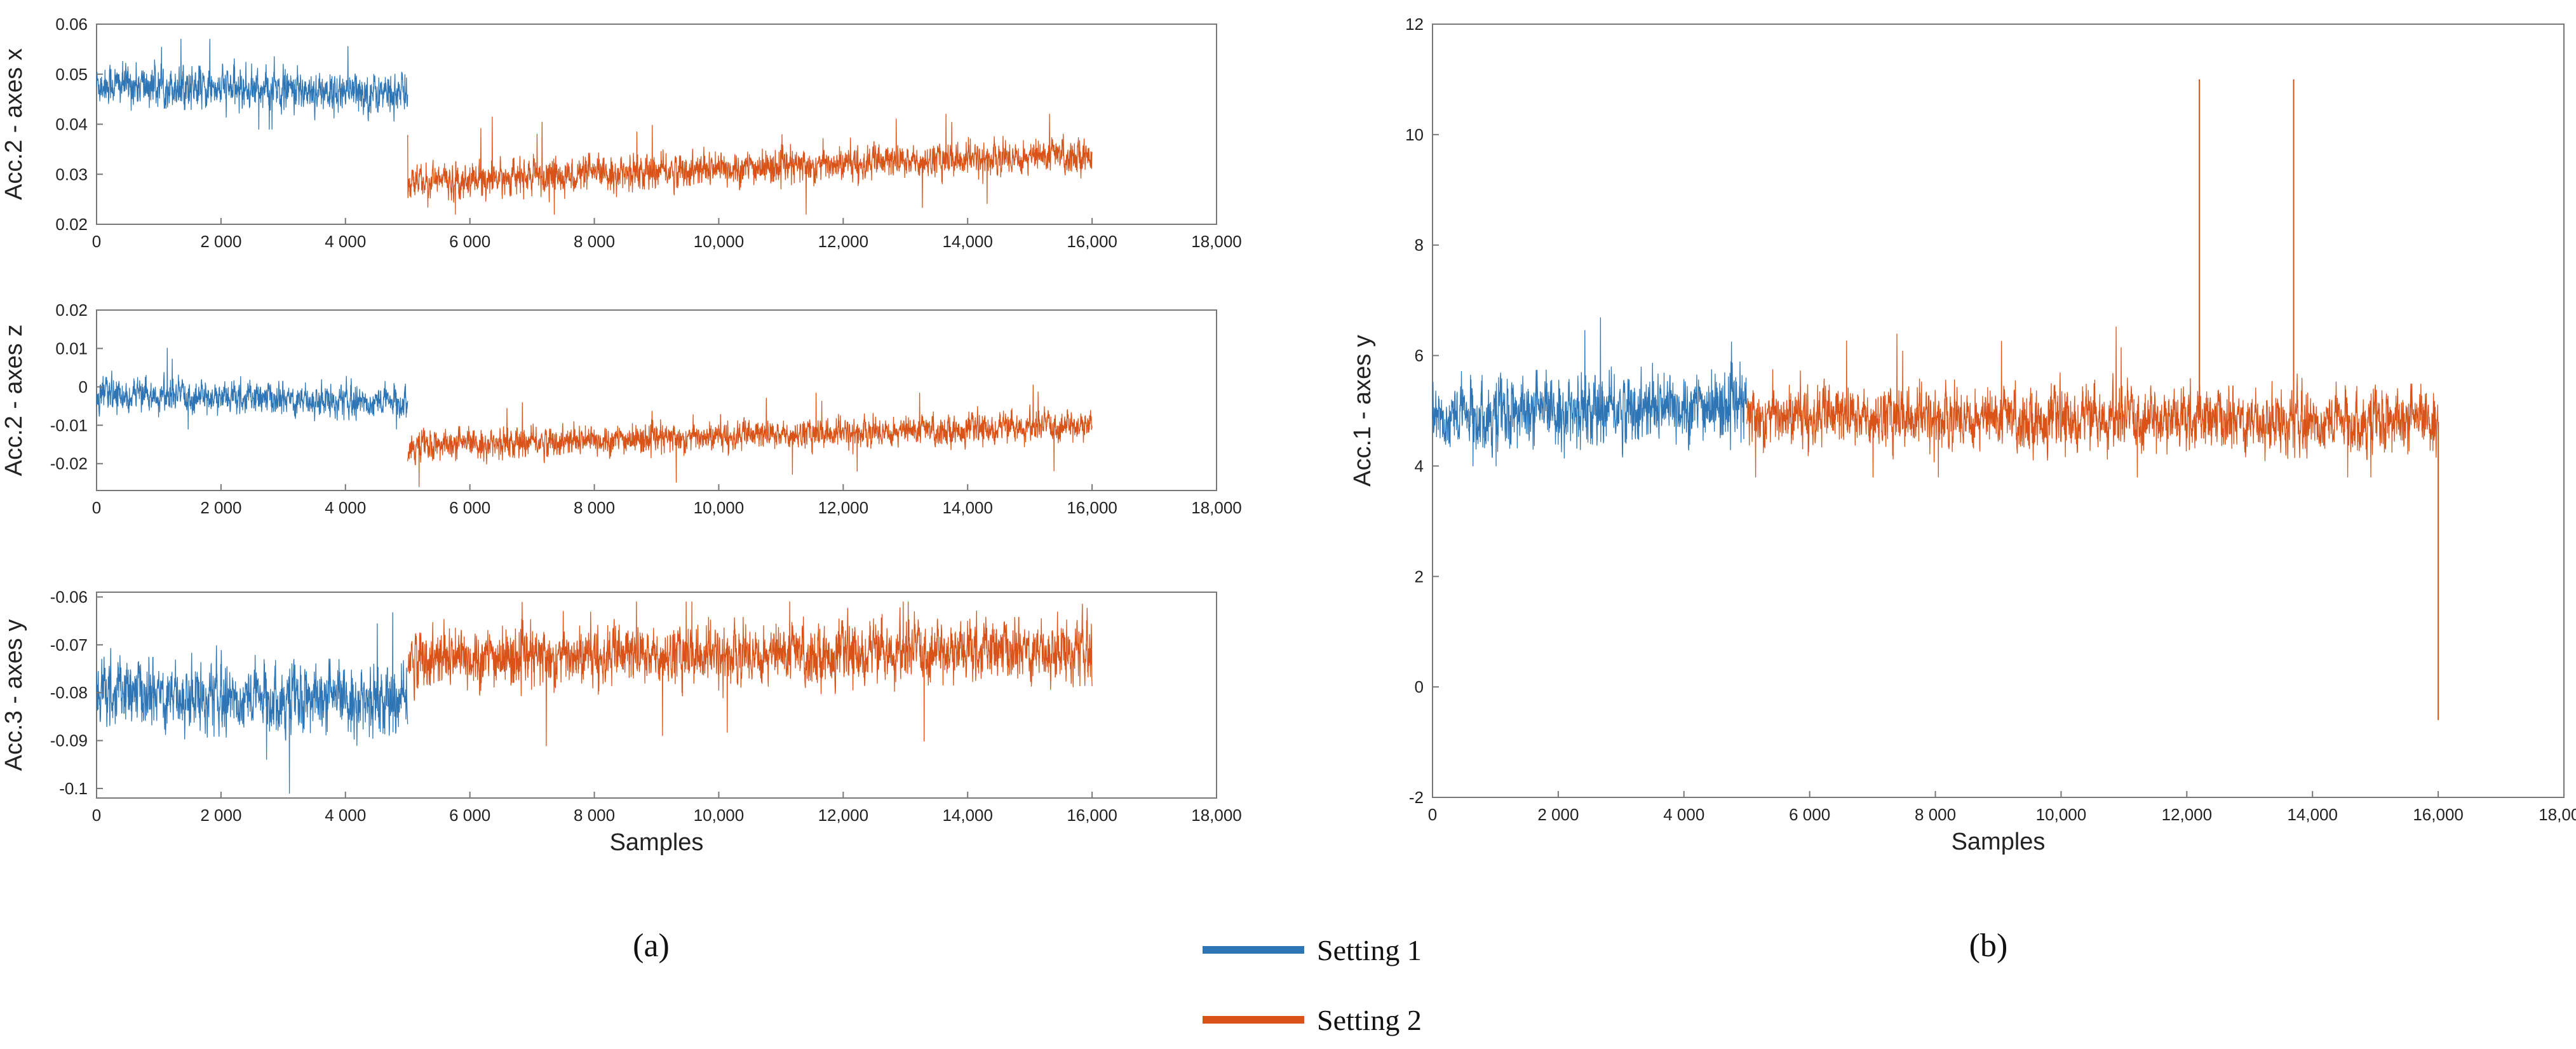 The height and width of the screenshot is (1049, 2576). I want to click on legend: Setting 1 Setting 2, so click(1312, 985).